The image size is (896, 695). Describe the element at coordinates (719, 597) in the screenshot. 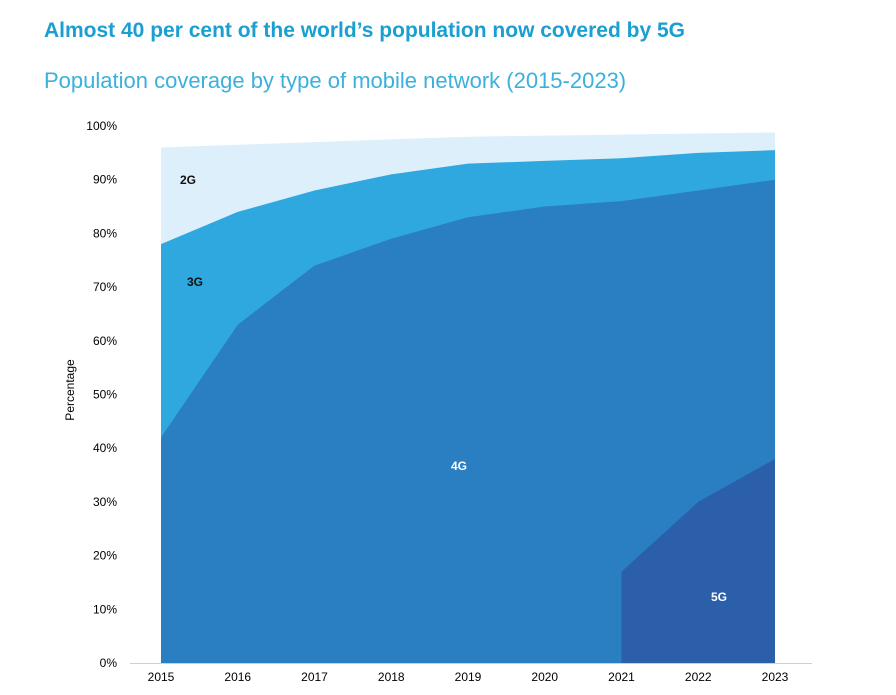

I see `series-label-5g: 5G` at that location.